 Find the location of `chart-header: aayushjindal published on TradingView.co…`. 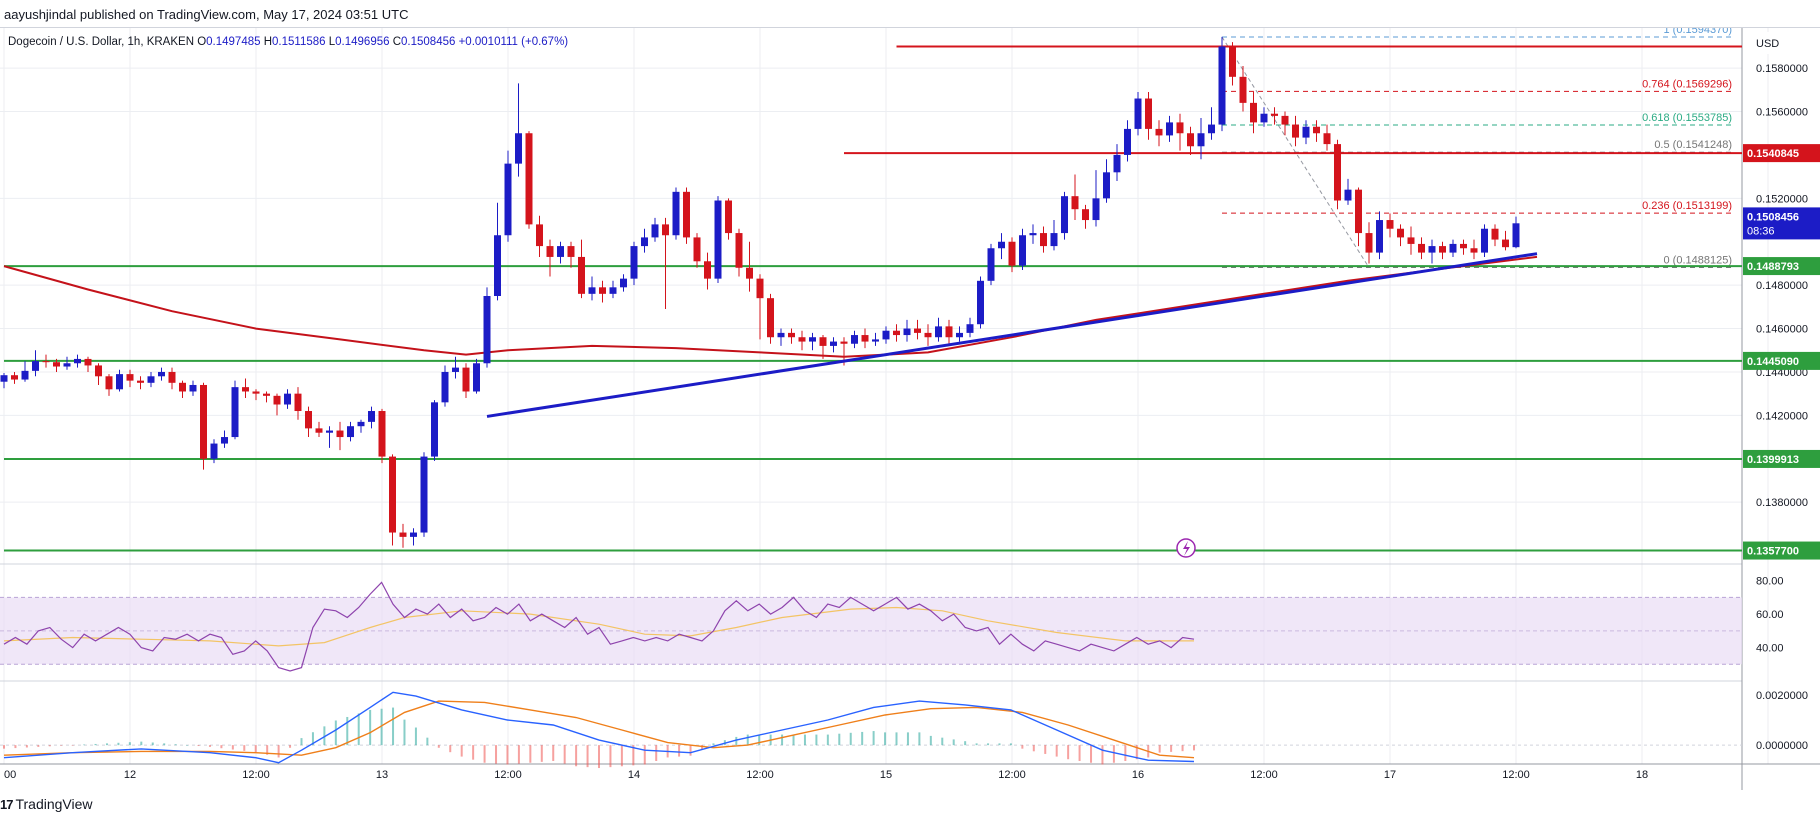

chart-header: aayushjindal published on TradingView.co… is located at coordinates (910, 14).